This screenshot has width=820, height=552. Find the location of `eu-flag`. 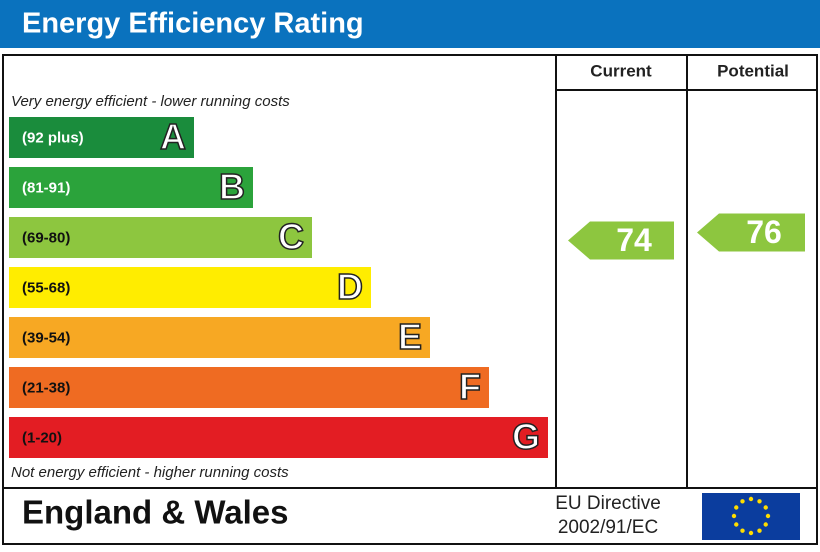

eu-flag is located at coordinates (751, 516).